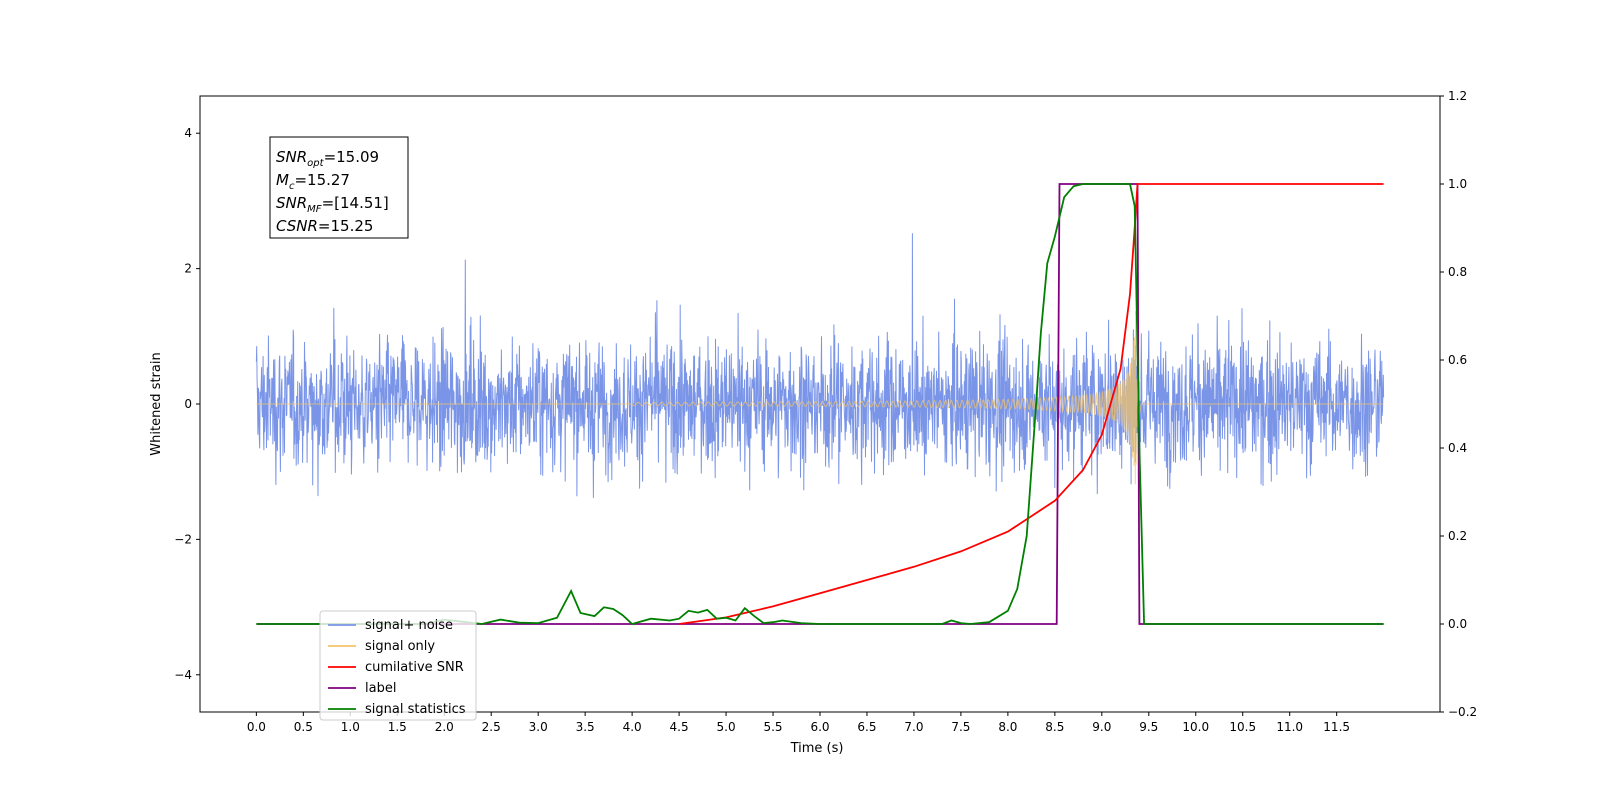 This screenshot has height=800, width=1600. I want to click on x-axis-label: Time (s), so click(817, 748).